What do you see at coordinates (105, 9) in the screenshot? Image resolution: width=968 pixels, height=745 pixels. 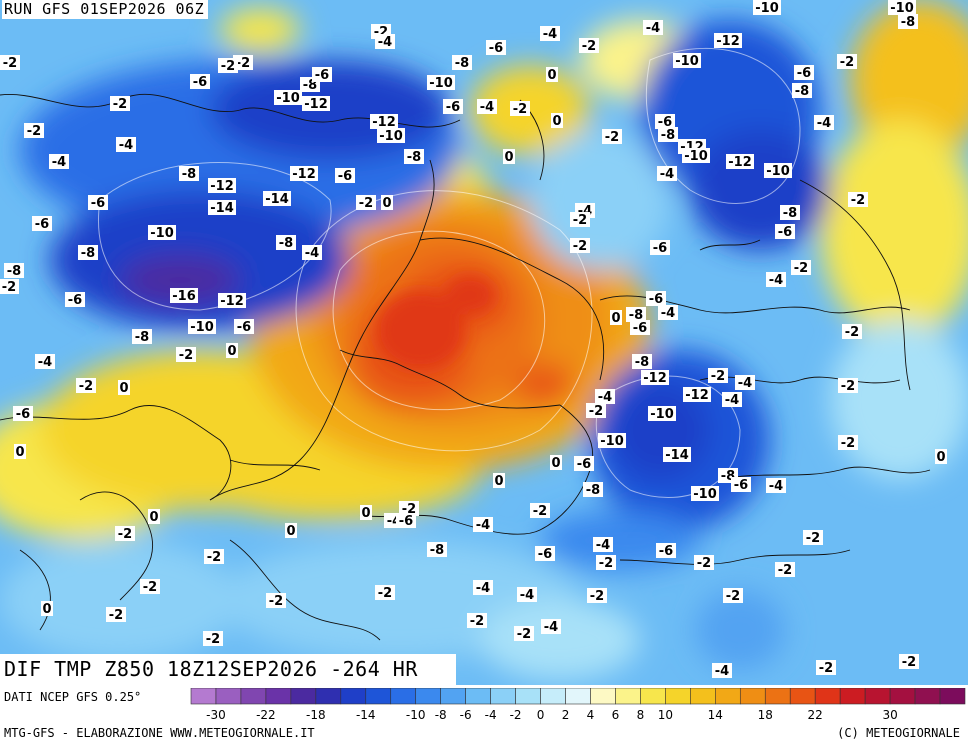 I see `run-title: RUN GFS 01SEP2026 06Z` at bounding box center [105, 9].